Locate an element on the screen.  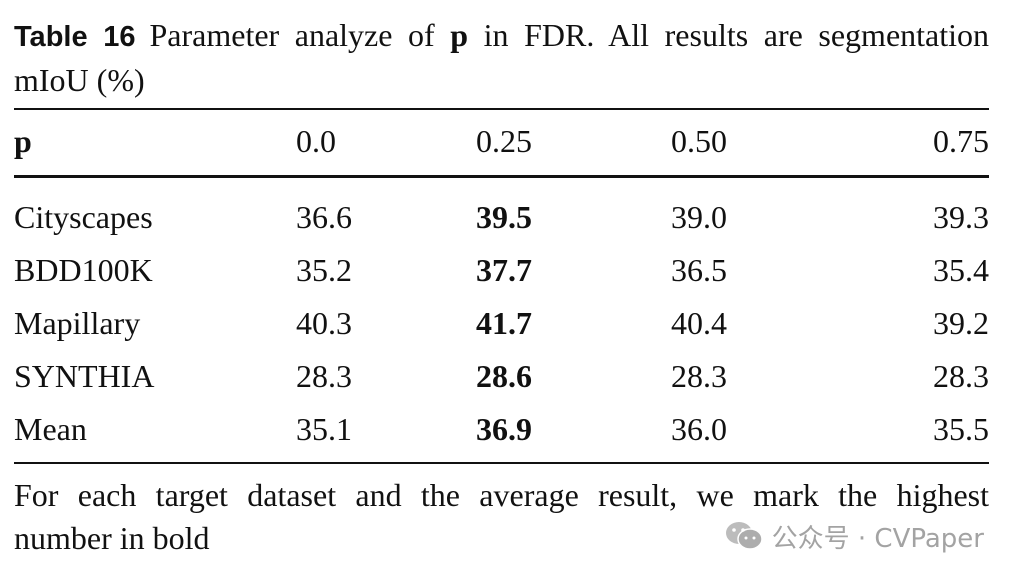
watermark-text: 公众号 · CVPaper is located at coordinates (877, 538).